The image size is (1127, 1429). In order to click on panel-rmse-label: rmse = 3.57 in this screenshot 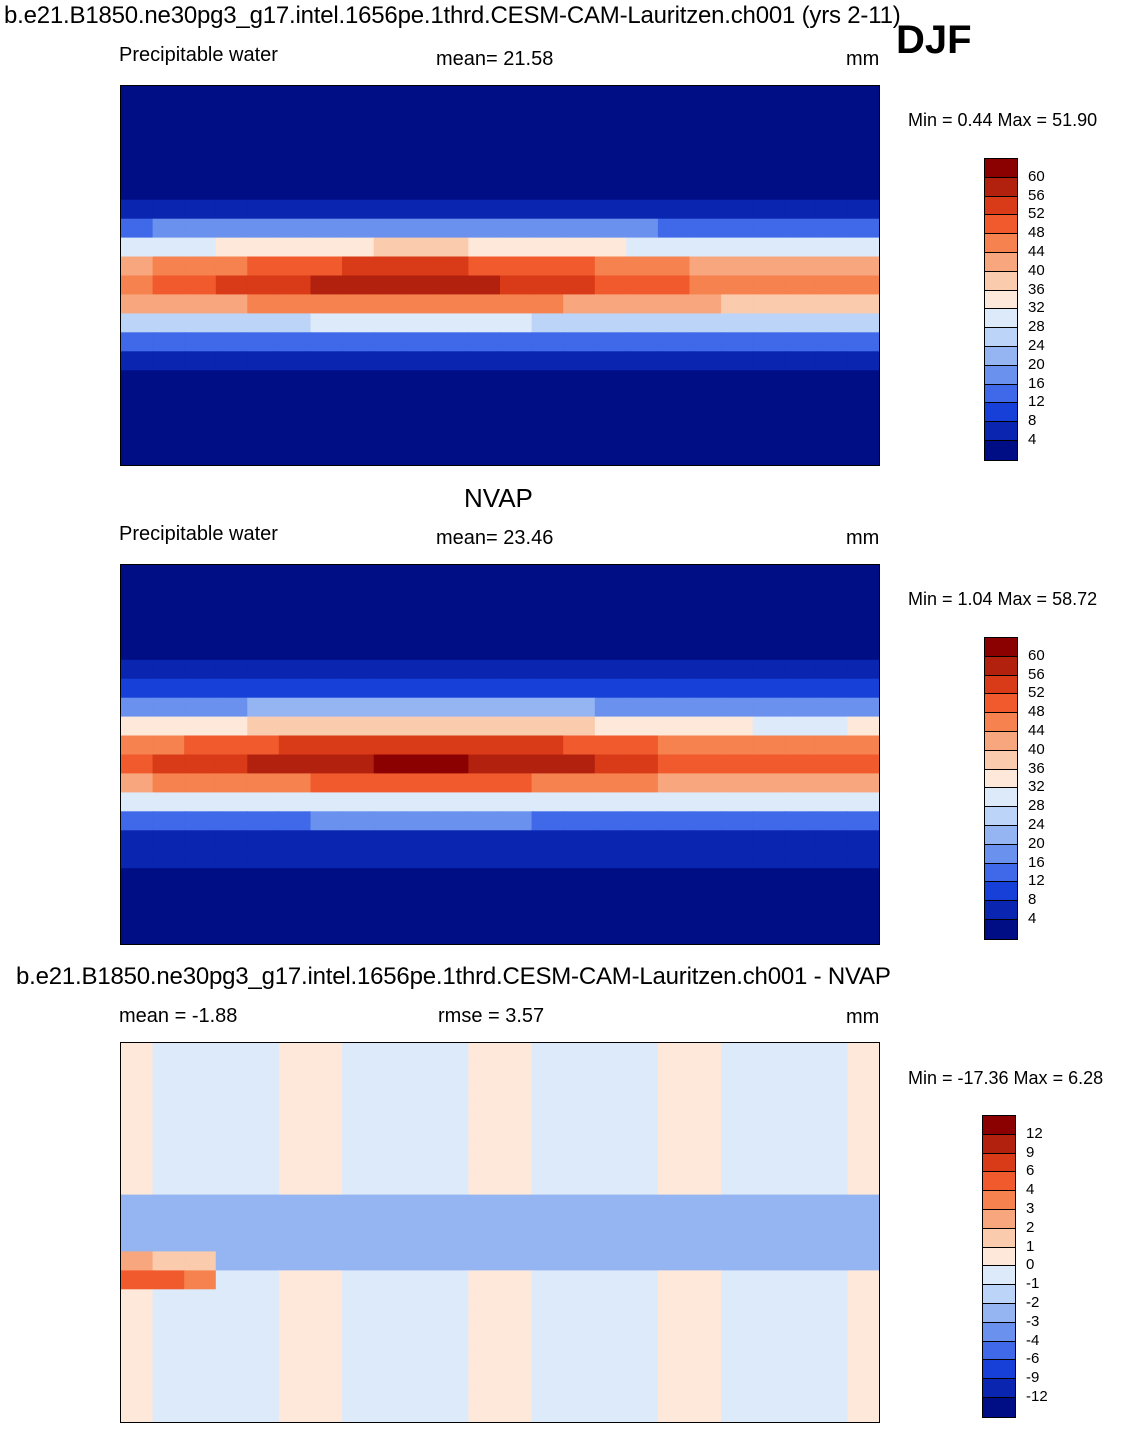, I will do `click(491, 1016)`.